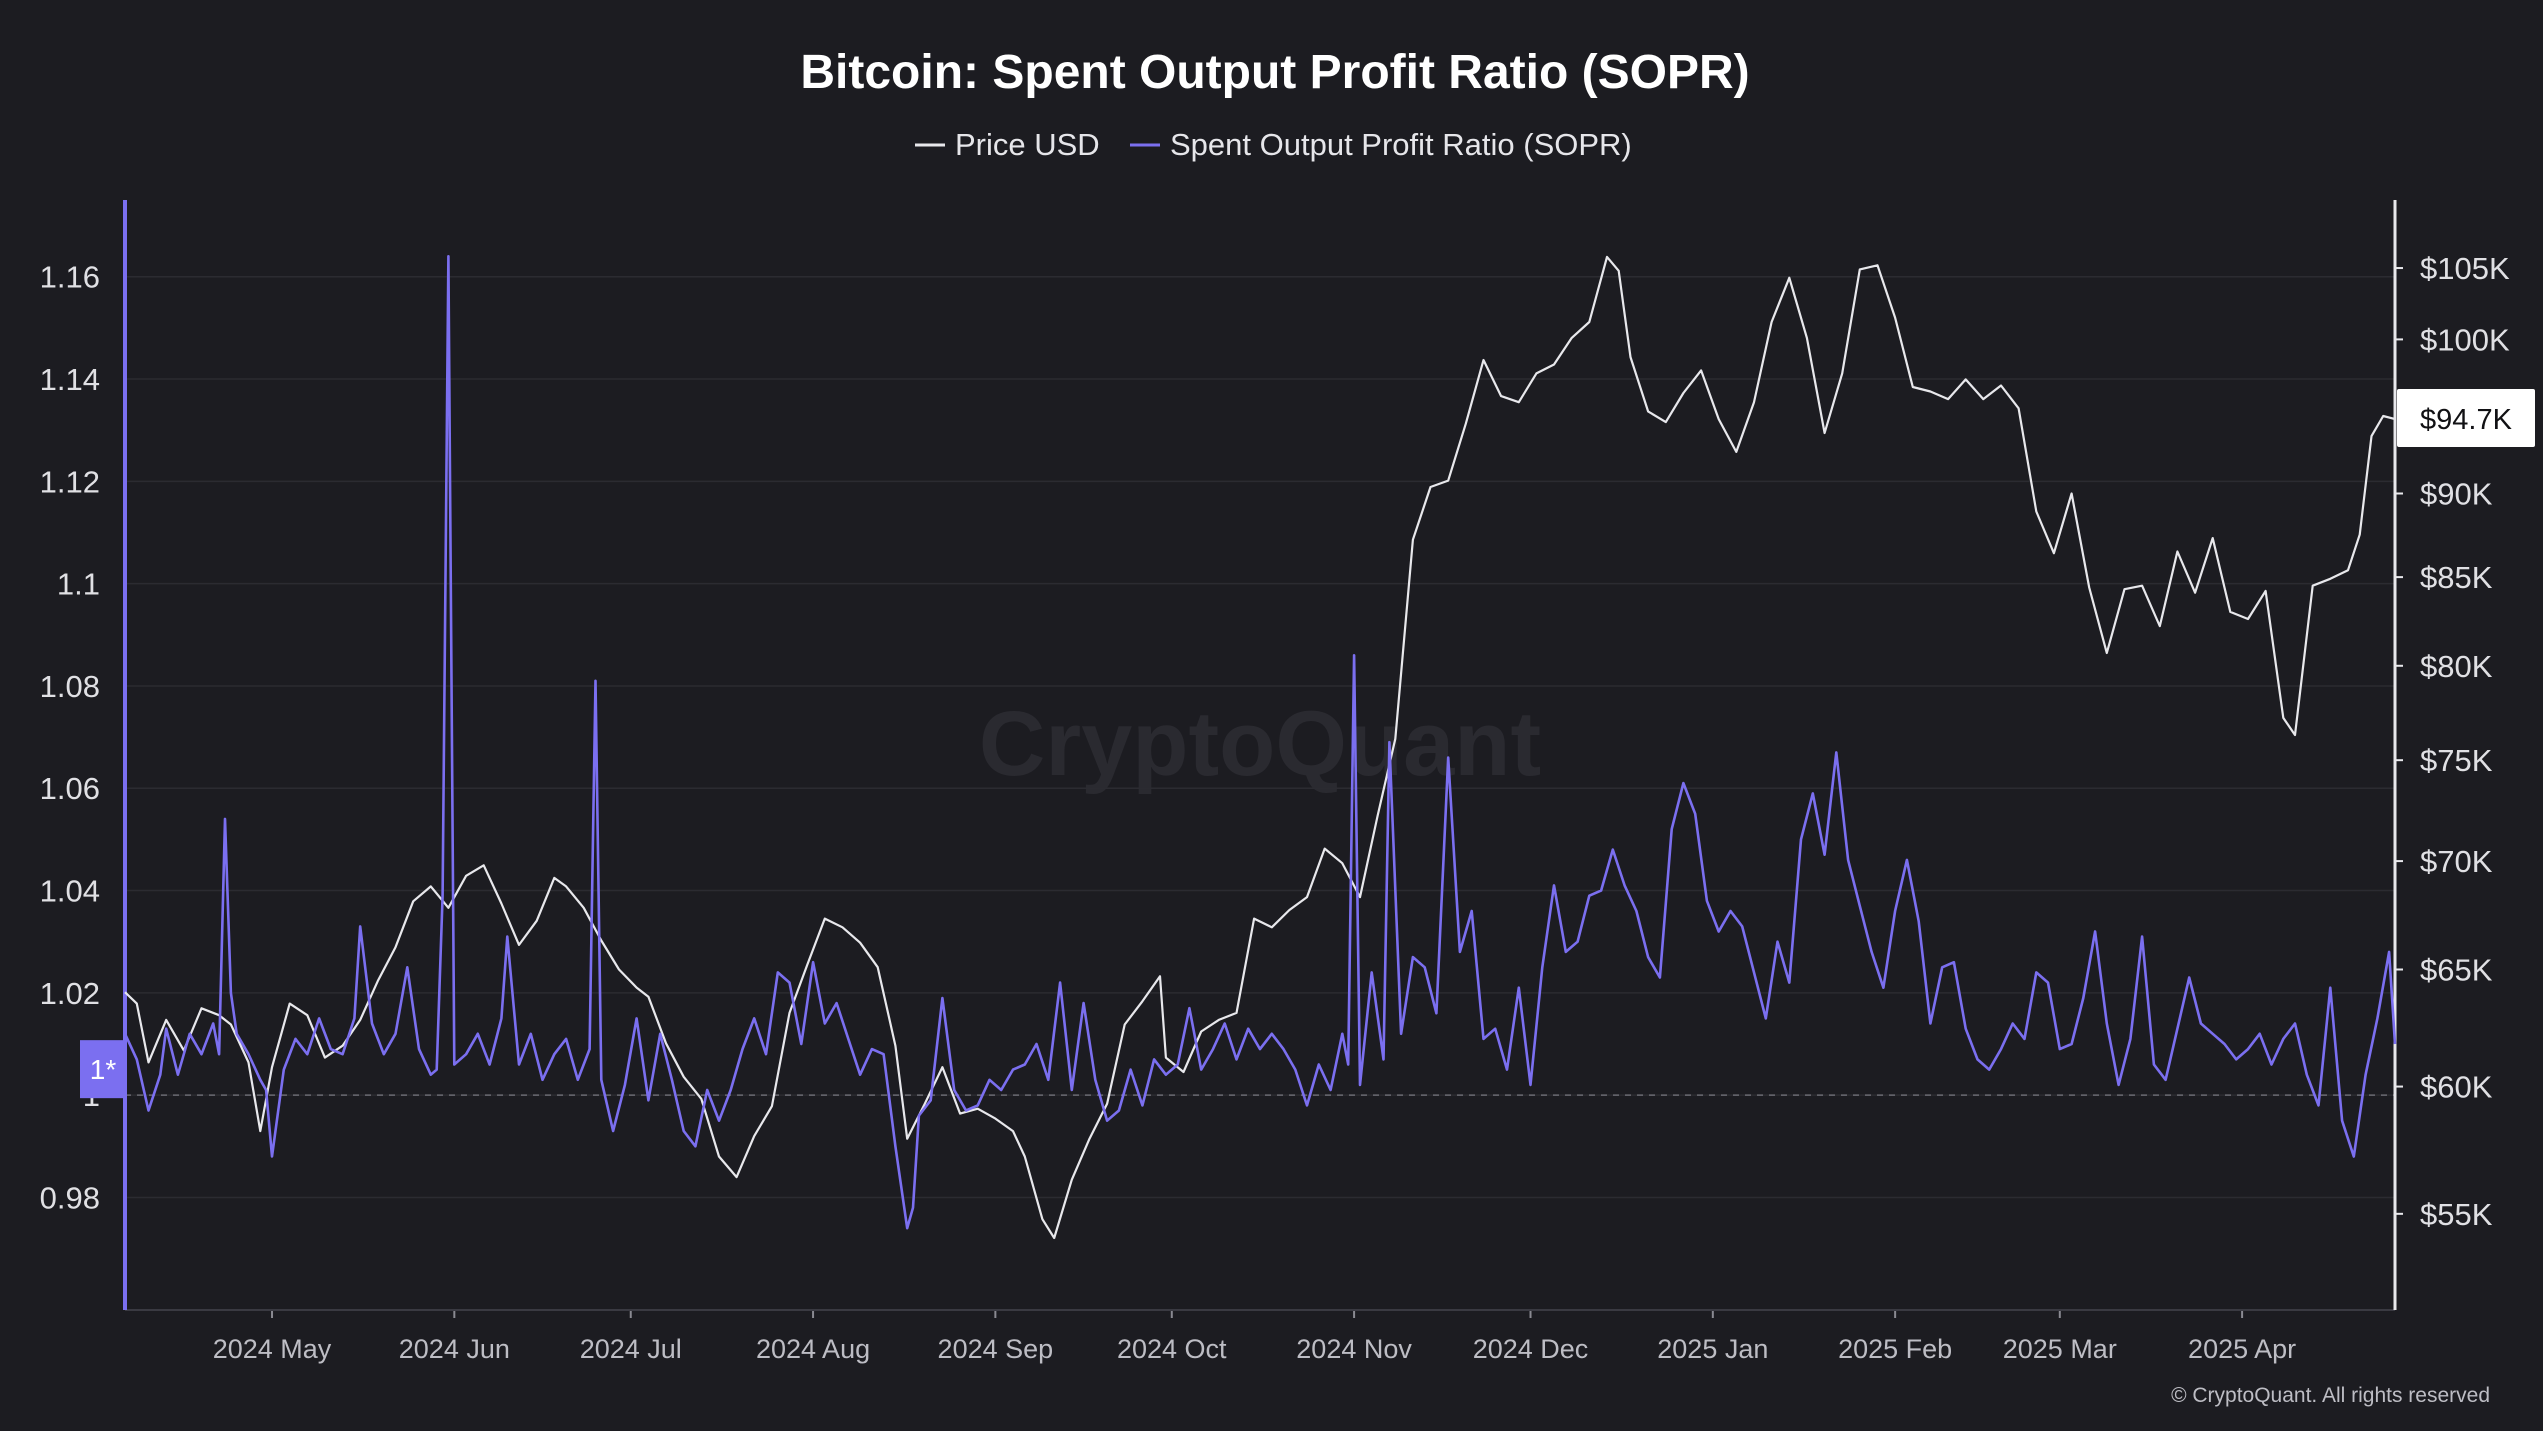 The width and height of the screenshot is (2543, 1431). Describe the element at coordinates (996, 1349) in the screenshot. I see `x-tick-label: 2024 Sep` at that location.